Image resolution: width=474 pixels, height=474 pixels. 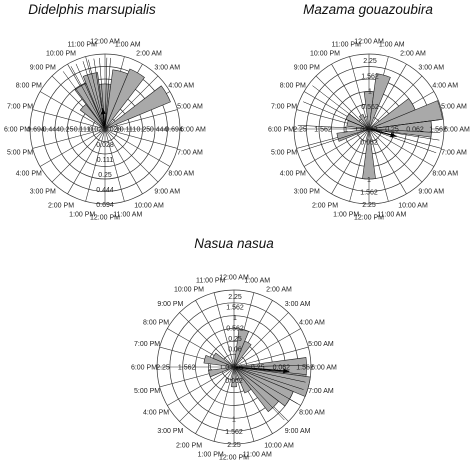 I want to click on upper-tick-label: 2.25, so click(x=370, y=61).